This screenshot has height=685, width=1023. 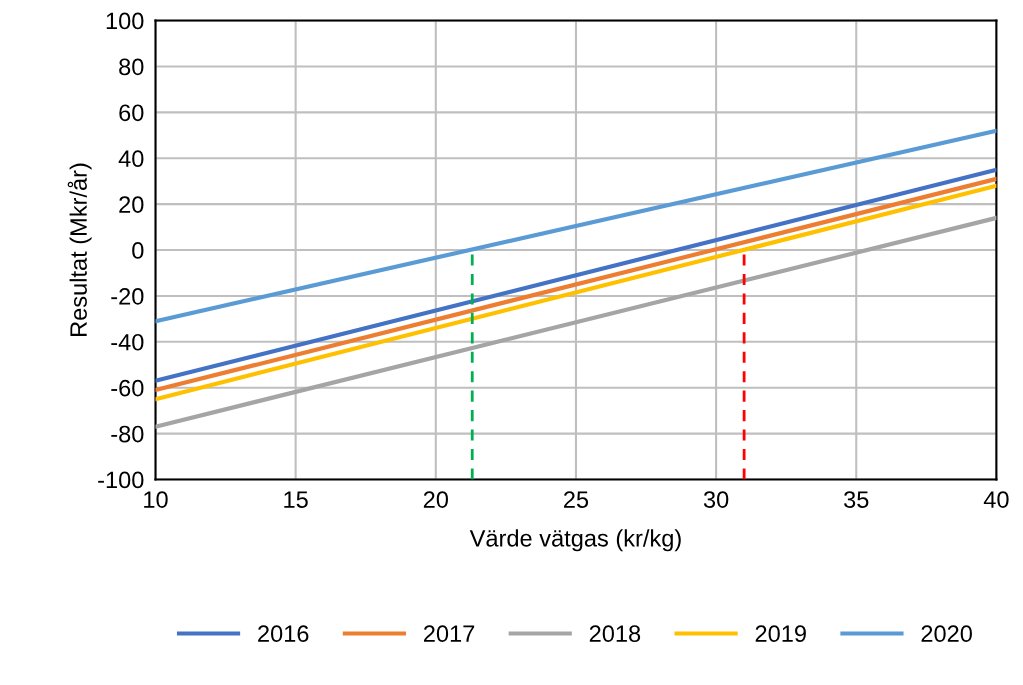 I want to click on y-tick-label: 100, so click(x=125, y=21).